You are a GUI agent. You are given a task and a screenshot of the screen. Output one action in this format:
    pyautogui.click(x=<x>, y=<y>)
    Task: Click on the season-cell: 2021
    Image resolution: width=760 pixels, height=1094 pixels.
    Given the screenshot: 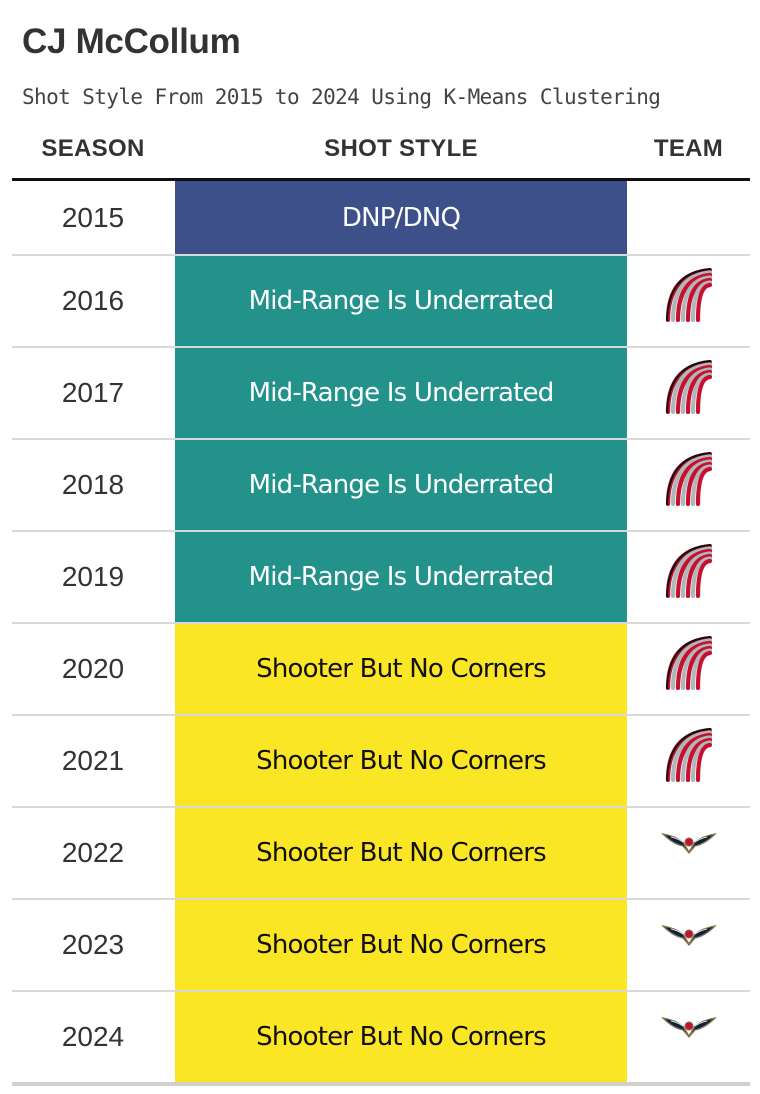 What is the action you would take?
    pyautogui.click(x=93, y=760)
    